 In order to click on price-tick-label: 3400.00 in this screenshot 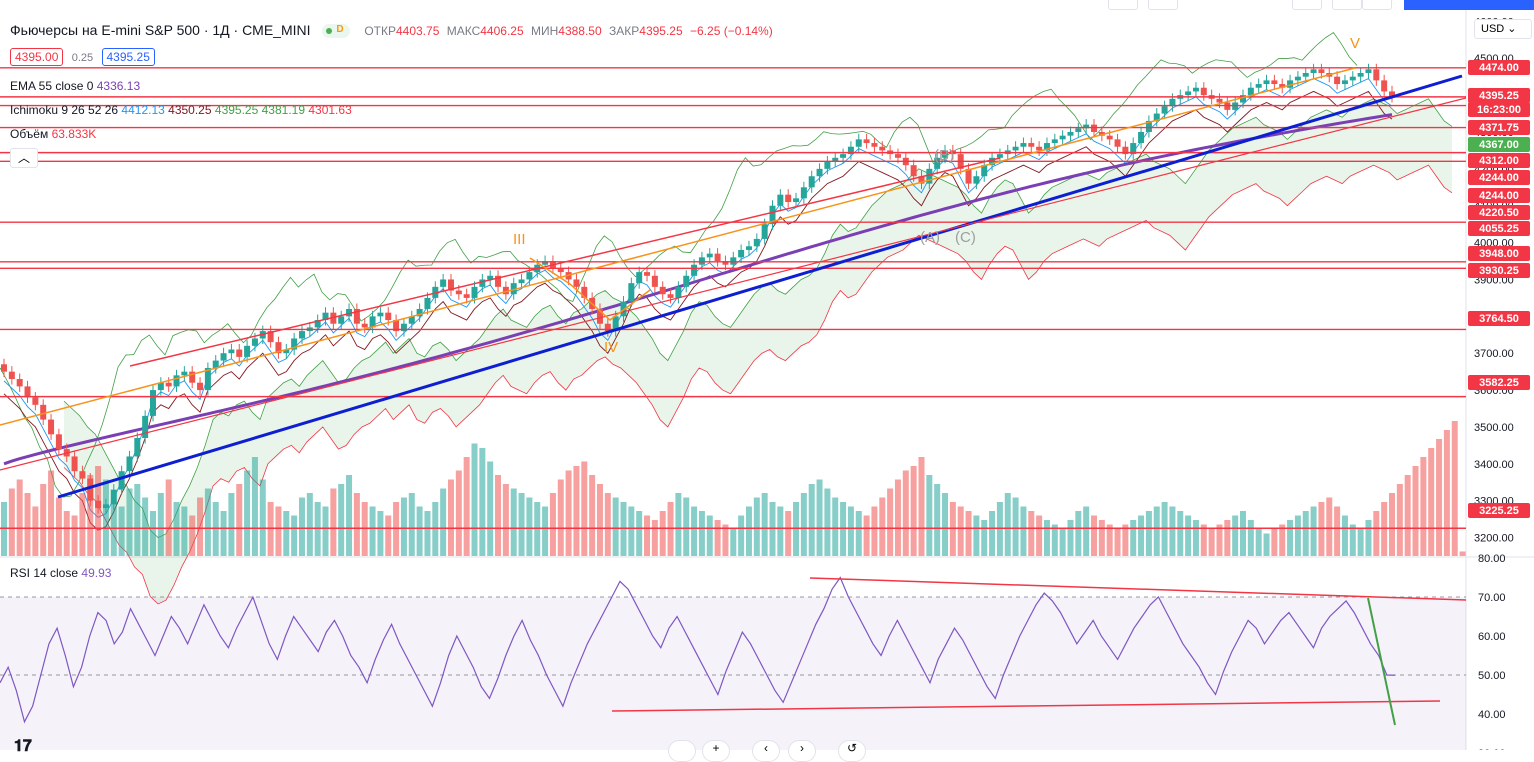, I will do `click(1494, 465)`.